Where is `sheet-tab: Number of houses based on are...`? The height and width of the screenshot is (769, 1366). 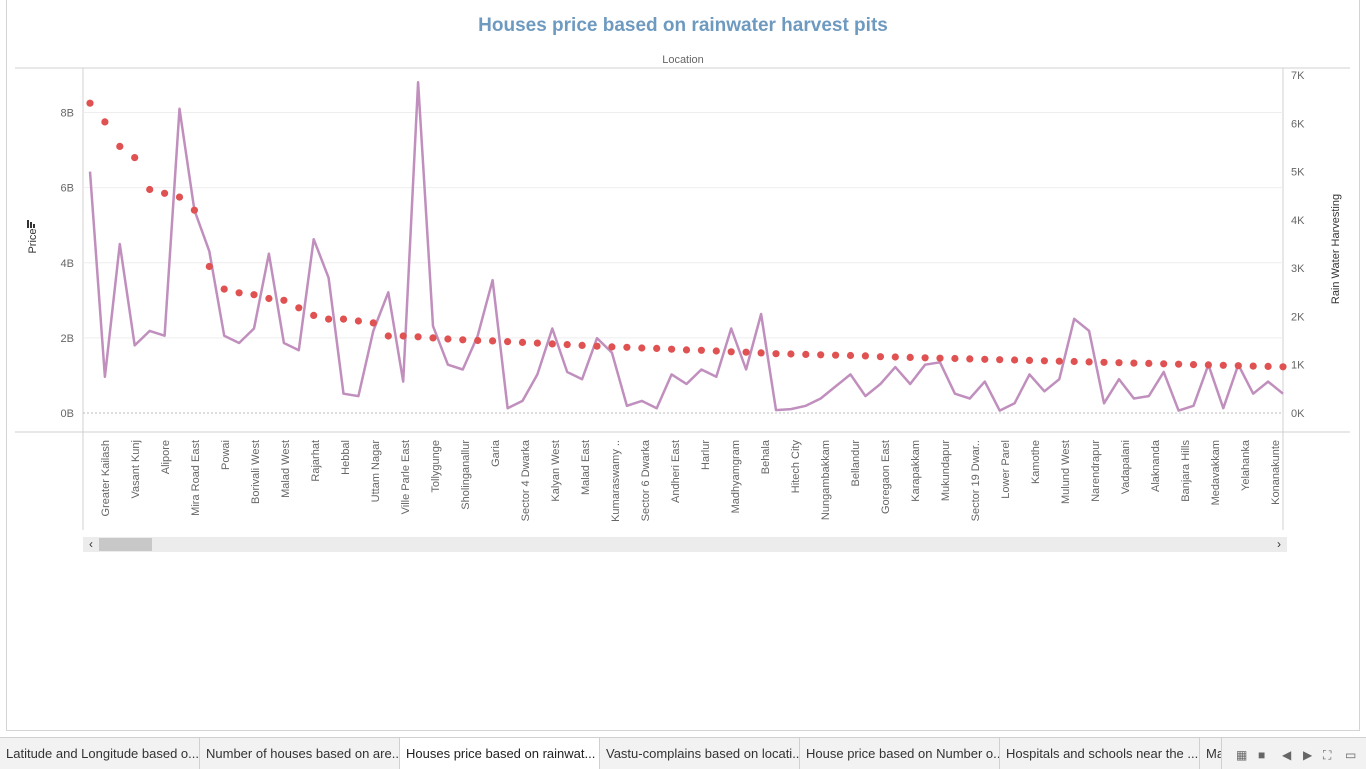 sheet-tab: Number of houses based on are... is located at coordinates (300, 753).